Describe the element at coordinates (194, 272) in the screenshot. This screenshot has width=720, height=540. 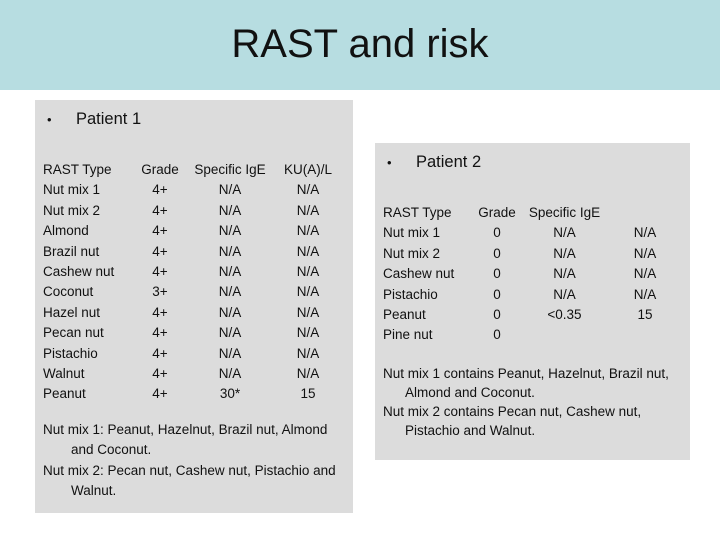
I see `table-row: Cashew nut 4+ N/A N/A` at that location.